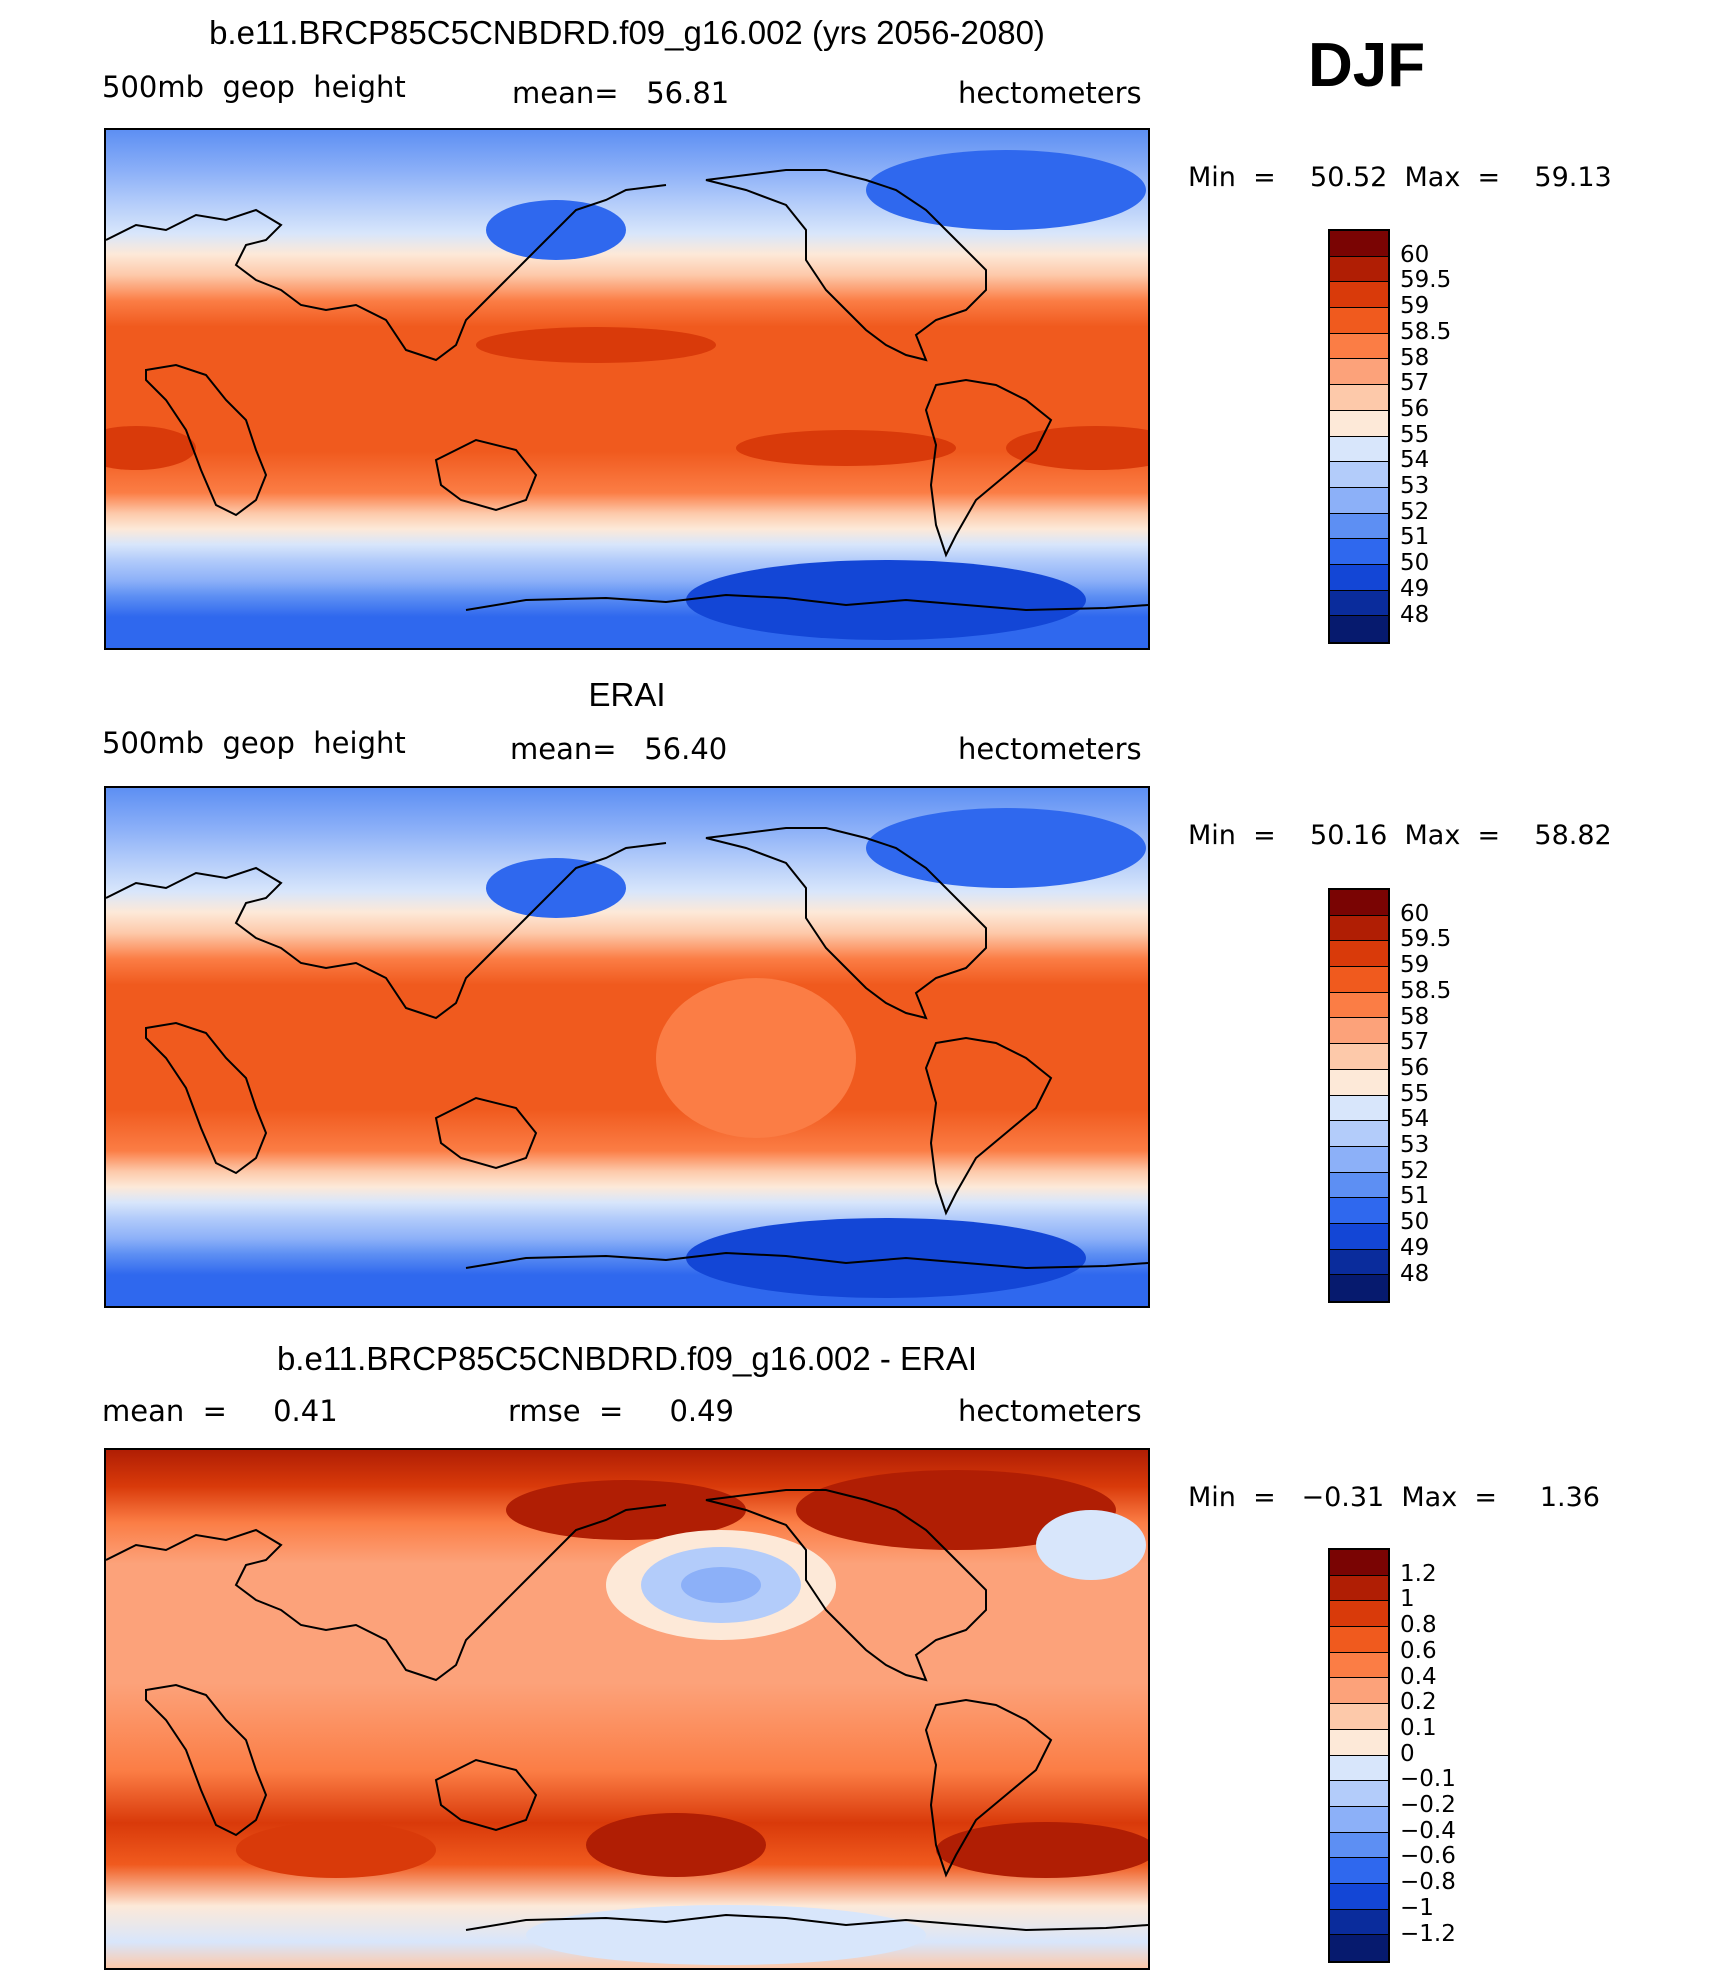 The width and height of the screenshot is (1710, 1986). Describe the element at coordinates (621, 93) in the screenshot. I see `mean-label: mean= 56.81` at that location.